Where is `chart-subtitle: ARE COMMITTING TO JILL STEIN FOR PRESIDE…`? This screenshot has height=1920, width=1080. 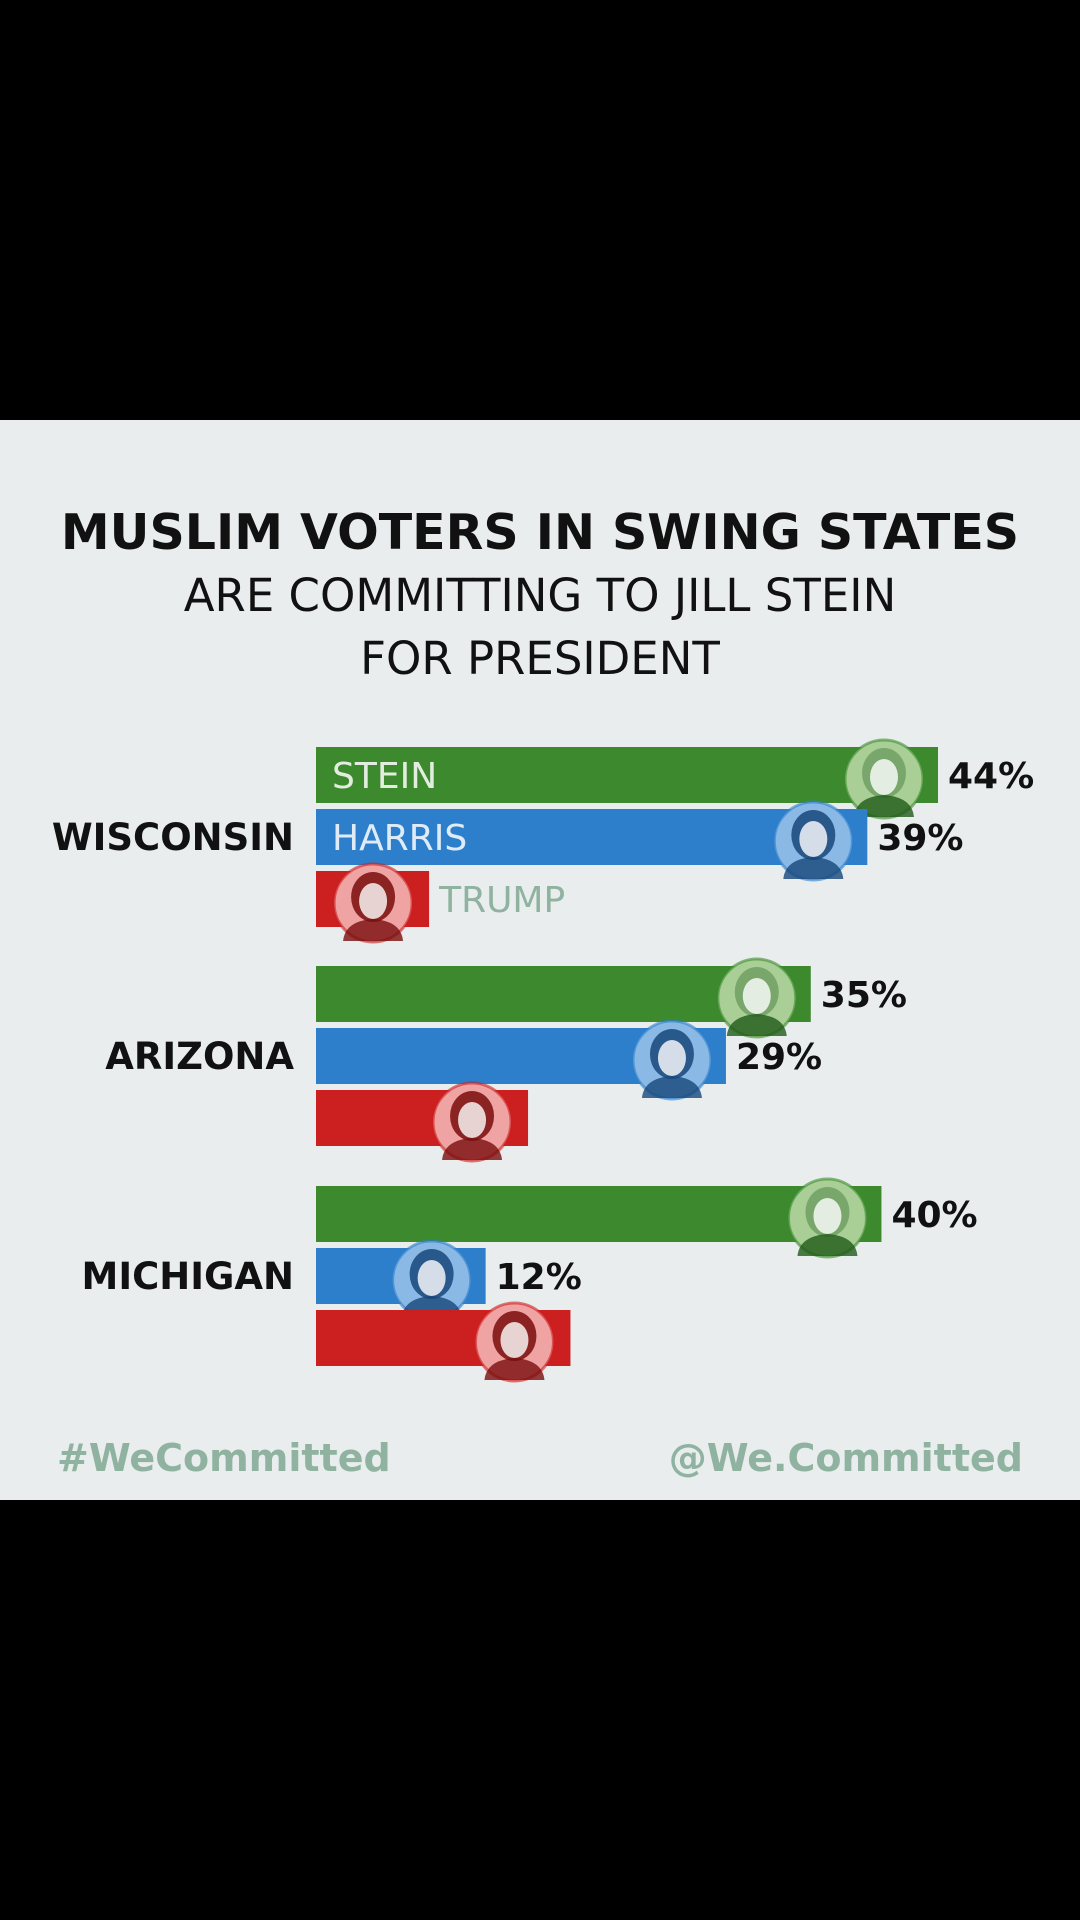
chart-subtitle: ARE COMMITTING TO JILL STEIN FOR PRESIDE… is located at coordinates (540, 627).